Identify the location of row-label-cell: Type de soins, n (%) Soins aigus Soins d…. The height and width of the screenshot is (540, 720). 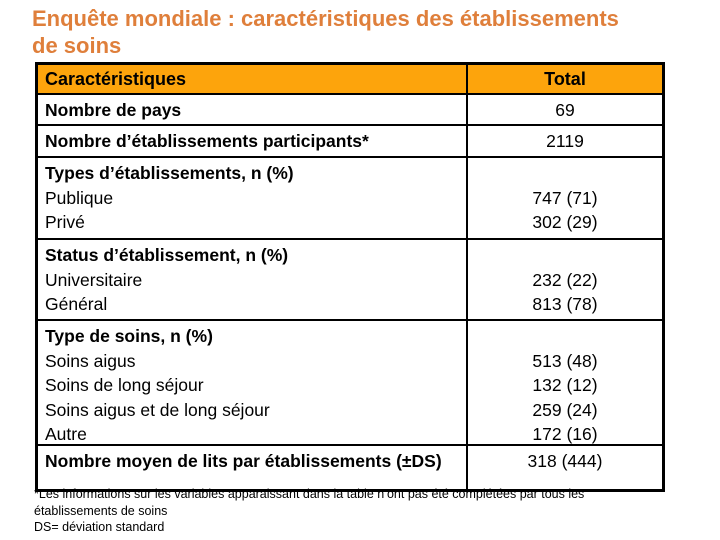
(253, 382).